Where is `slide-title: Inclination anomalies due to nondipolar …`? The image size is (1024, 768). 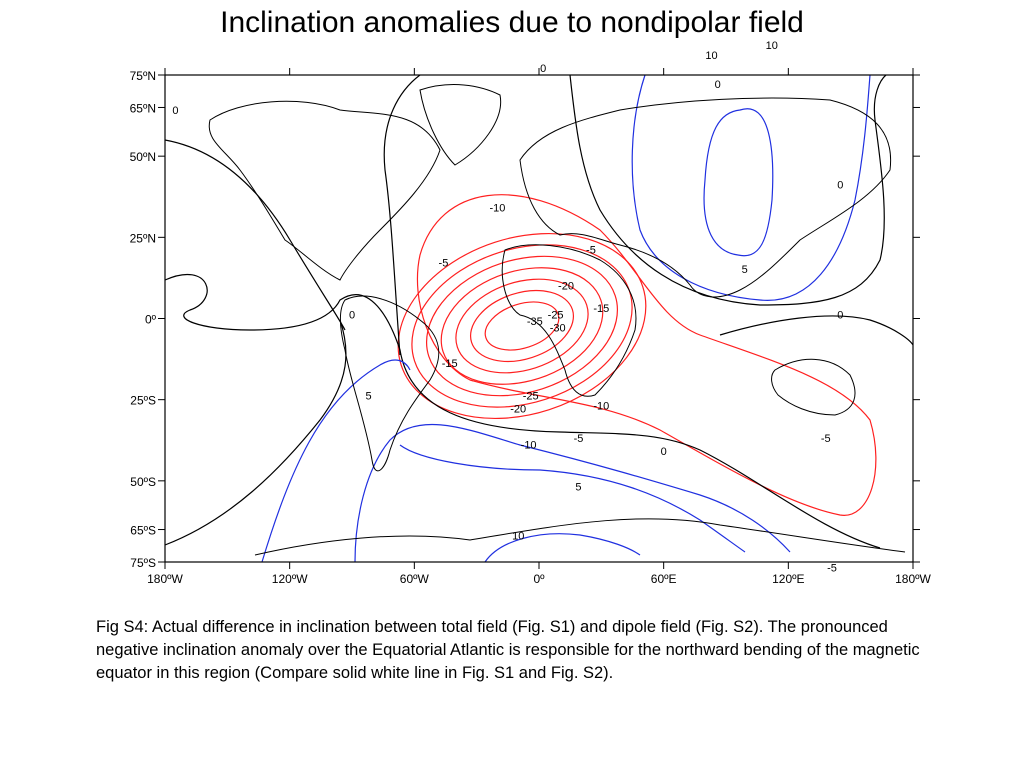
slide-title: Inclination anomalies due to nondipolar … is located at coordinates (512, 22).